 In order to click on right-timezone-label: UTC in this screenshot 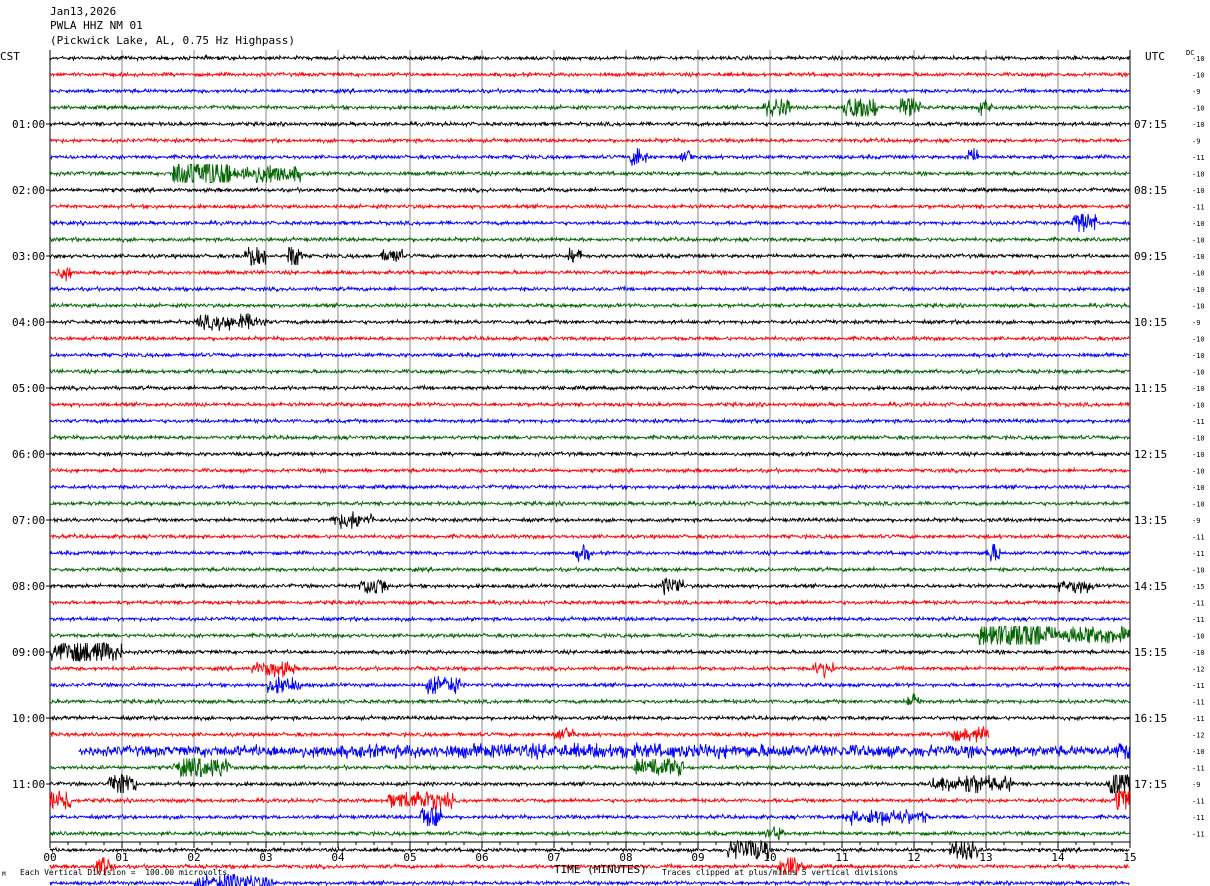, I will do `click(1155, 56)`.